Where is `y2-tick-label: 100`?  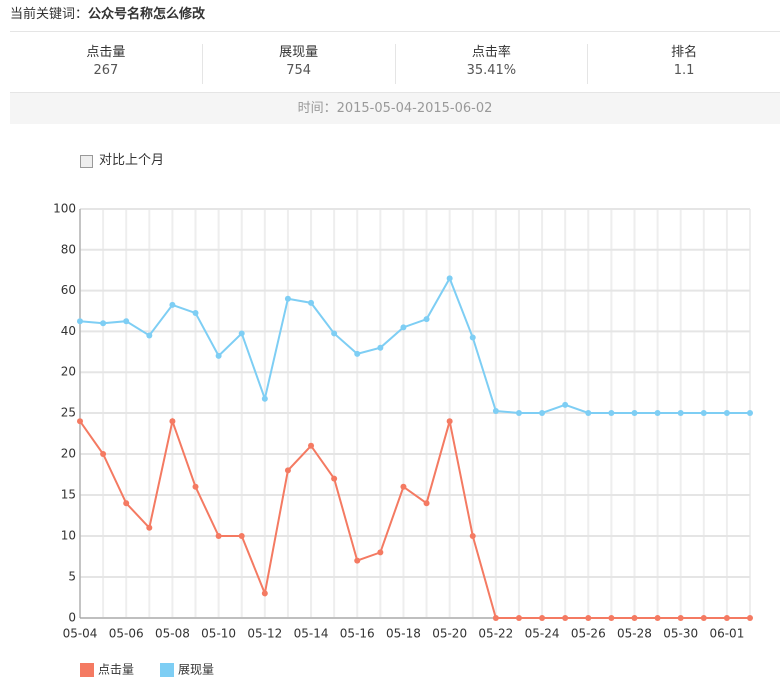
y2-tick-label: 100 is located at coordinates (64, 209).